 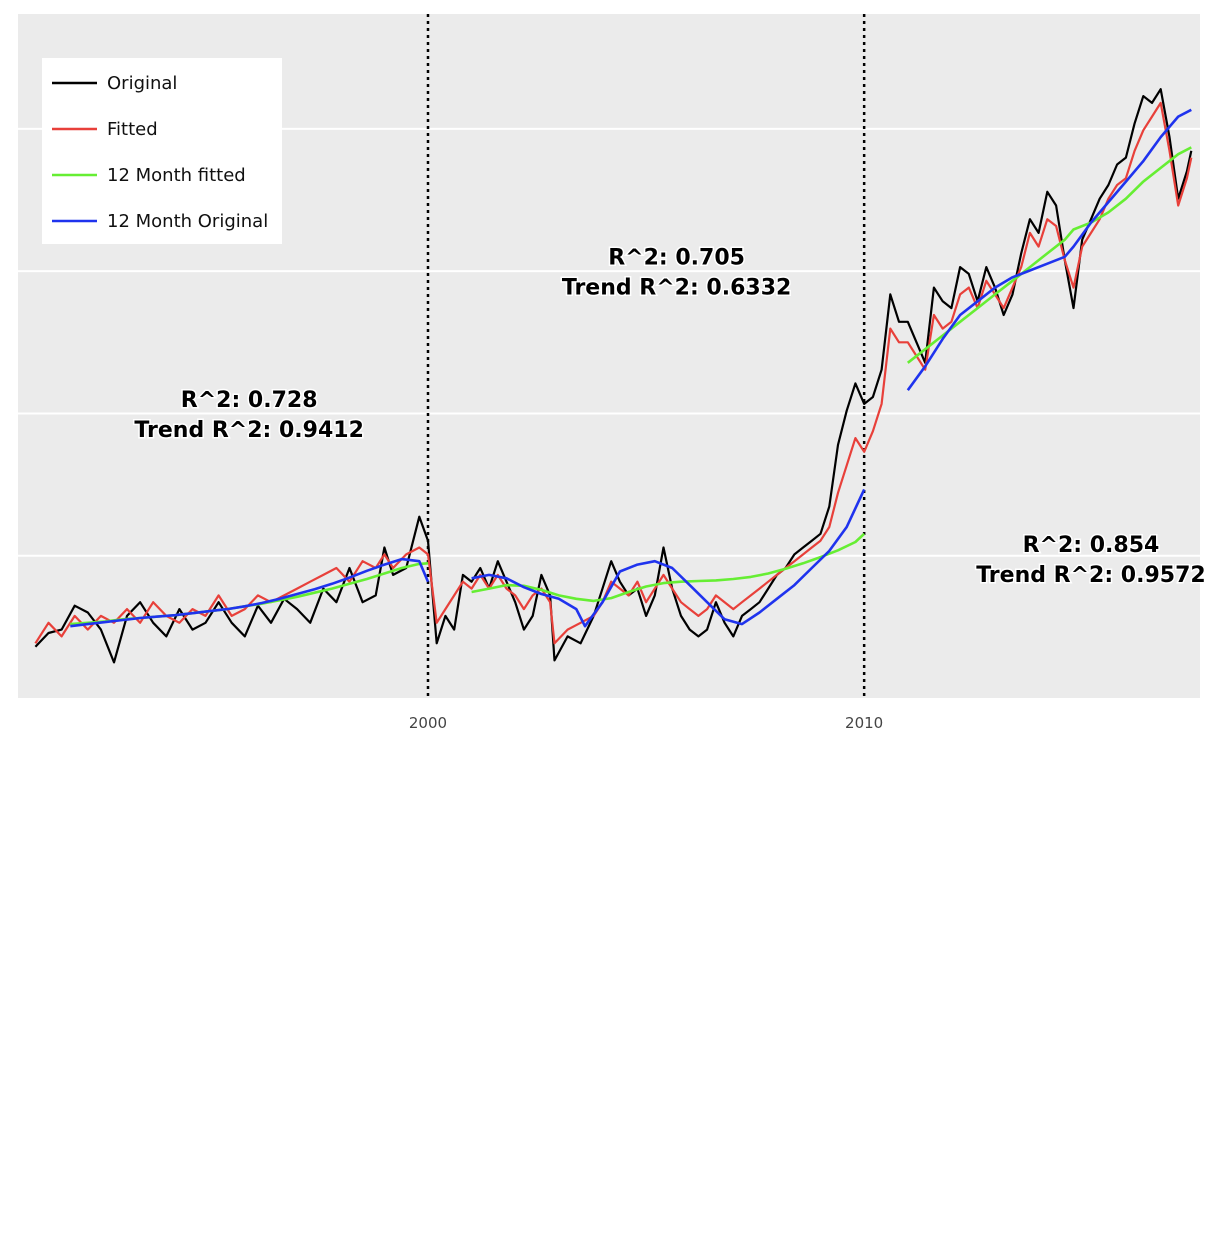 What do you see at coordinates (132, 129) in the screenshot?
I see `legend-label-2: Fitted` at bounding box center [132, 129].